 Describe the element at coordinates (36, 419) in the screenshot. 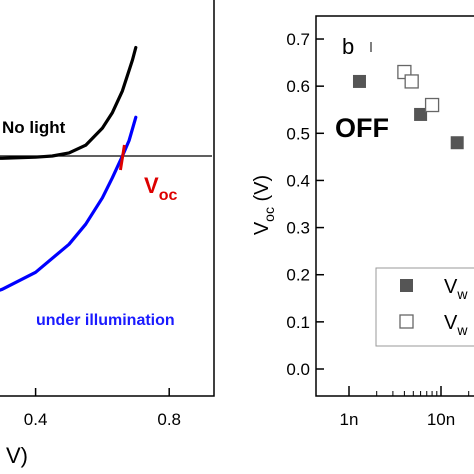

I see `panel-a-x-tick-label: 0.4` at that location.